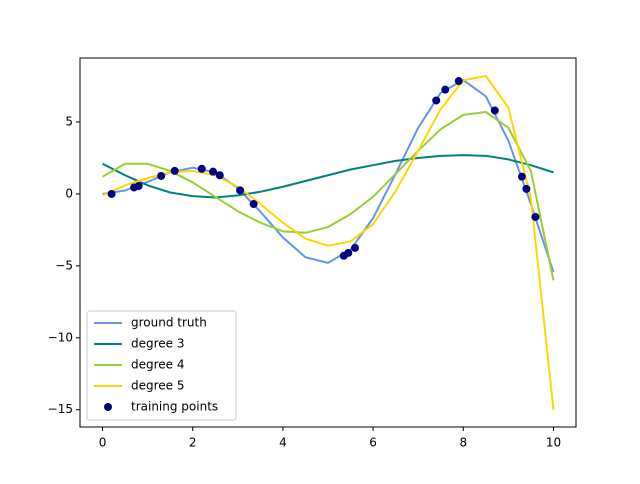 The height and width of the screenshot is (484, 640). What do you see at coordinates (463, 443) in the screenshot?
I see `x-tick-label: 8` at bounding box center [463, 443].